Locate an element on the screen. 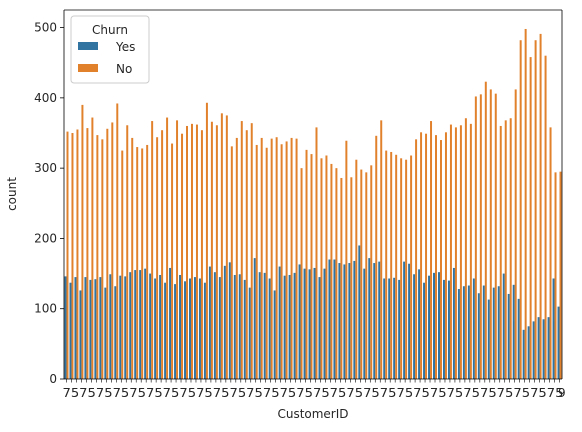 Image resolution: width=582 pixels, height=432 pixels. y-tick-label: 300 is located at coordinates (45, 168).